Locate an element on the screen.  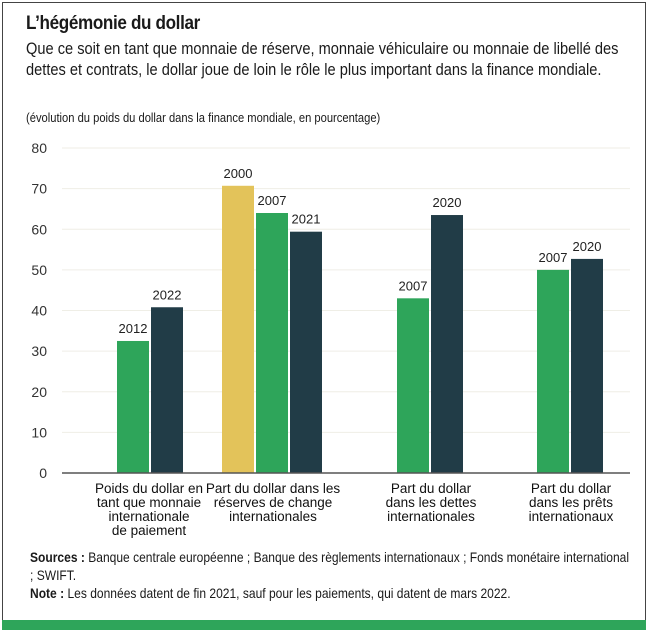
bar-label: 2000 is located at coordinates (238, 173).